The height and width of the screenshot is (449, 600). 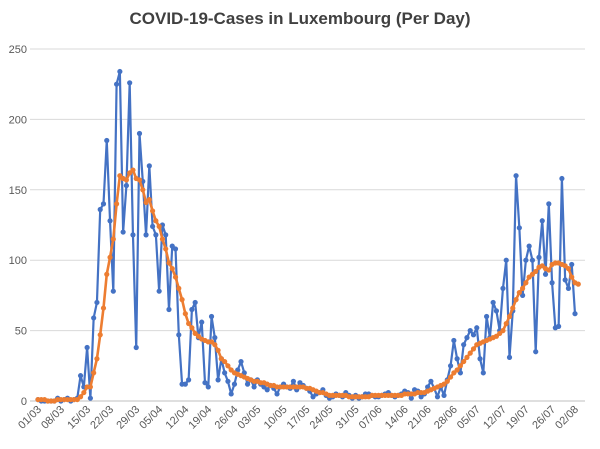 I want to click on x-tick-label: 29/03, so click(x=128, y=418).